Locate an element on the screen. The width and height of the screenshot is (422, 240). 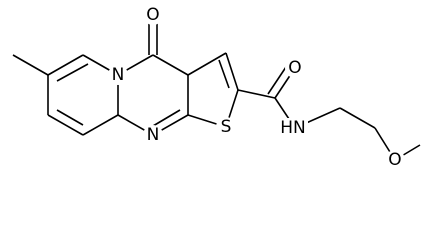
atom-label: HN is located at coordinates (293, 128).